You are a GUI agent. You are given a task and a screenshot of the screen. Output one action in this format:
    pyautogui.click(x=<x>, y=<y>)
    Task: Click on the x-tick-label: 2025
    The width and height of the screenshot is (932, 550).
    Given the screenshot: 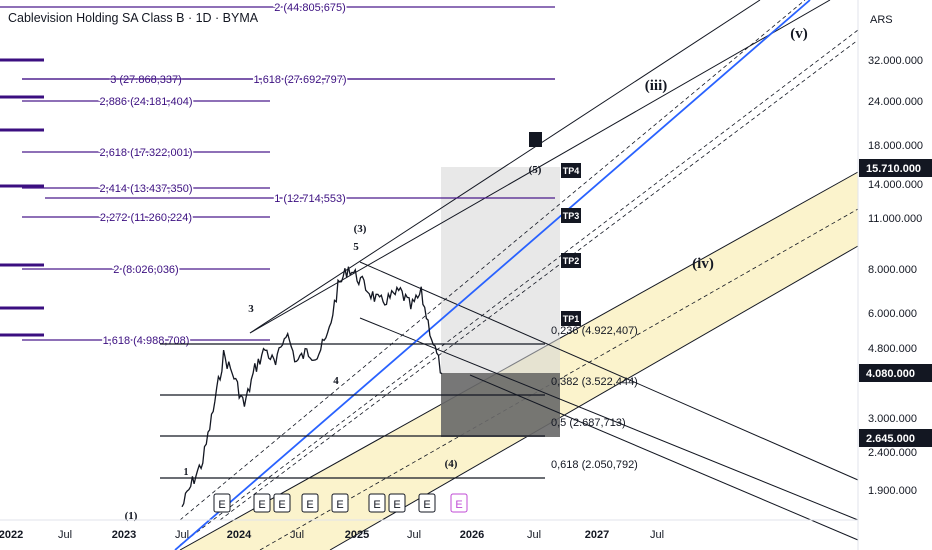 What is the action you would take?
    pyautogui.click(x=357, y=535)
    